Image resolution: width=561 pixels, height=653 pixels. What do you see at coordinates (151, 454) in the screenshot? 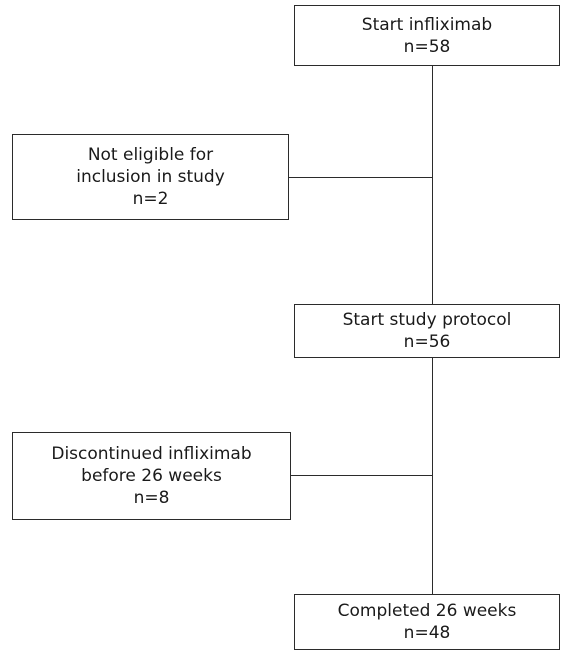
I see `box-discontinued-line1: Discontinued infliximab` at bounding box center [151, 454].